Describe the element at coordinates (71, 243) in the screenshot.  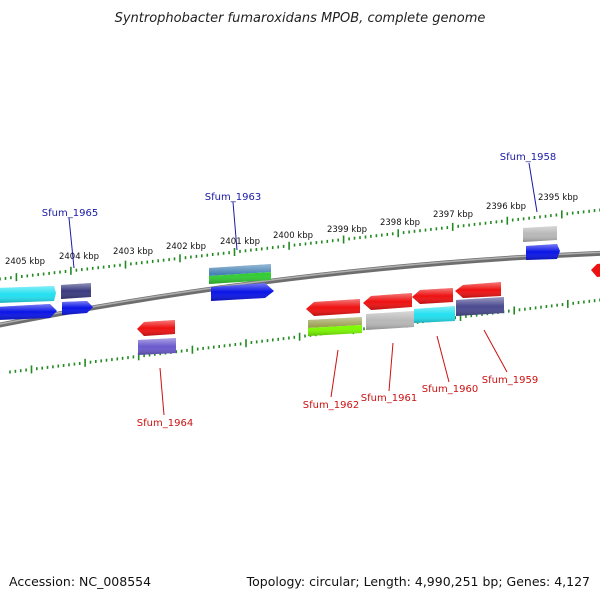
I see `leader-1965` at that location.